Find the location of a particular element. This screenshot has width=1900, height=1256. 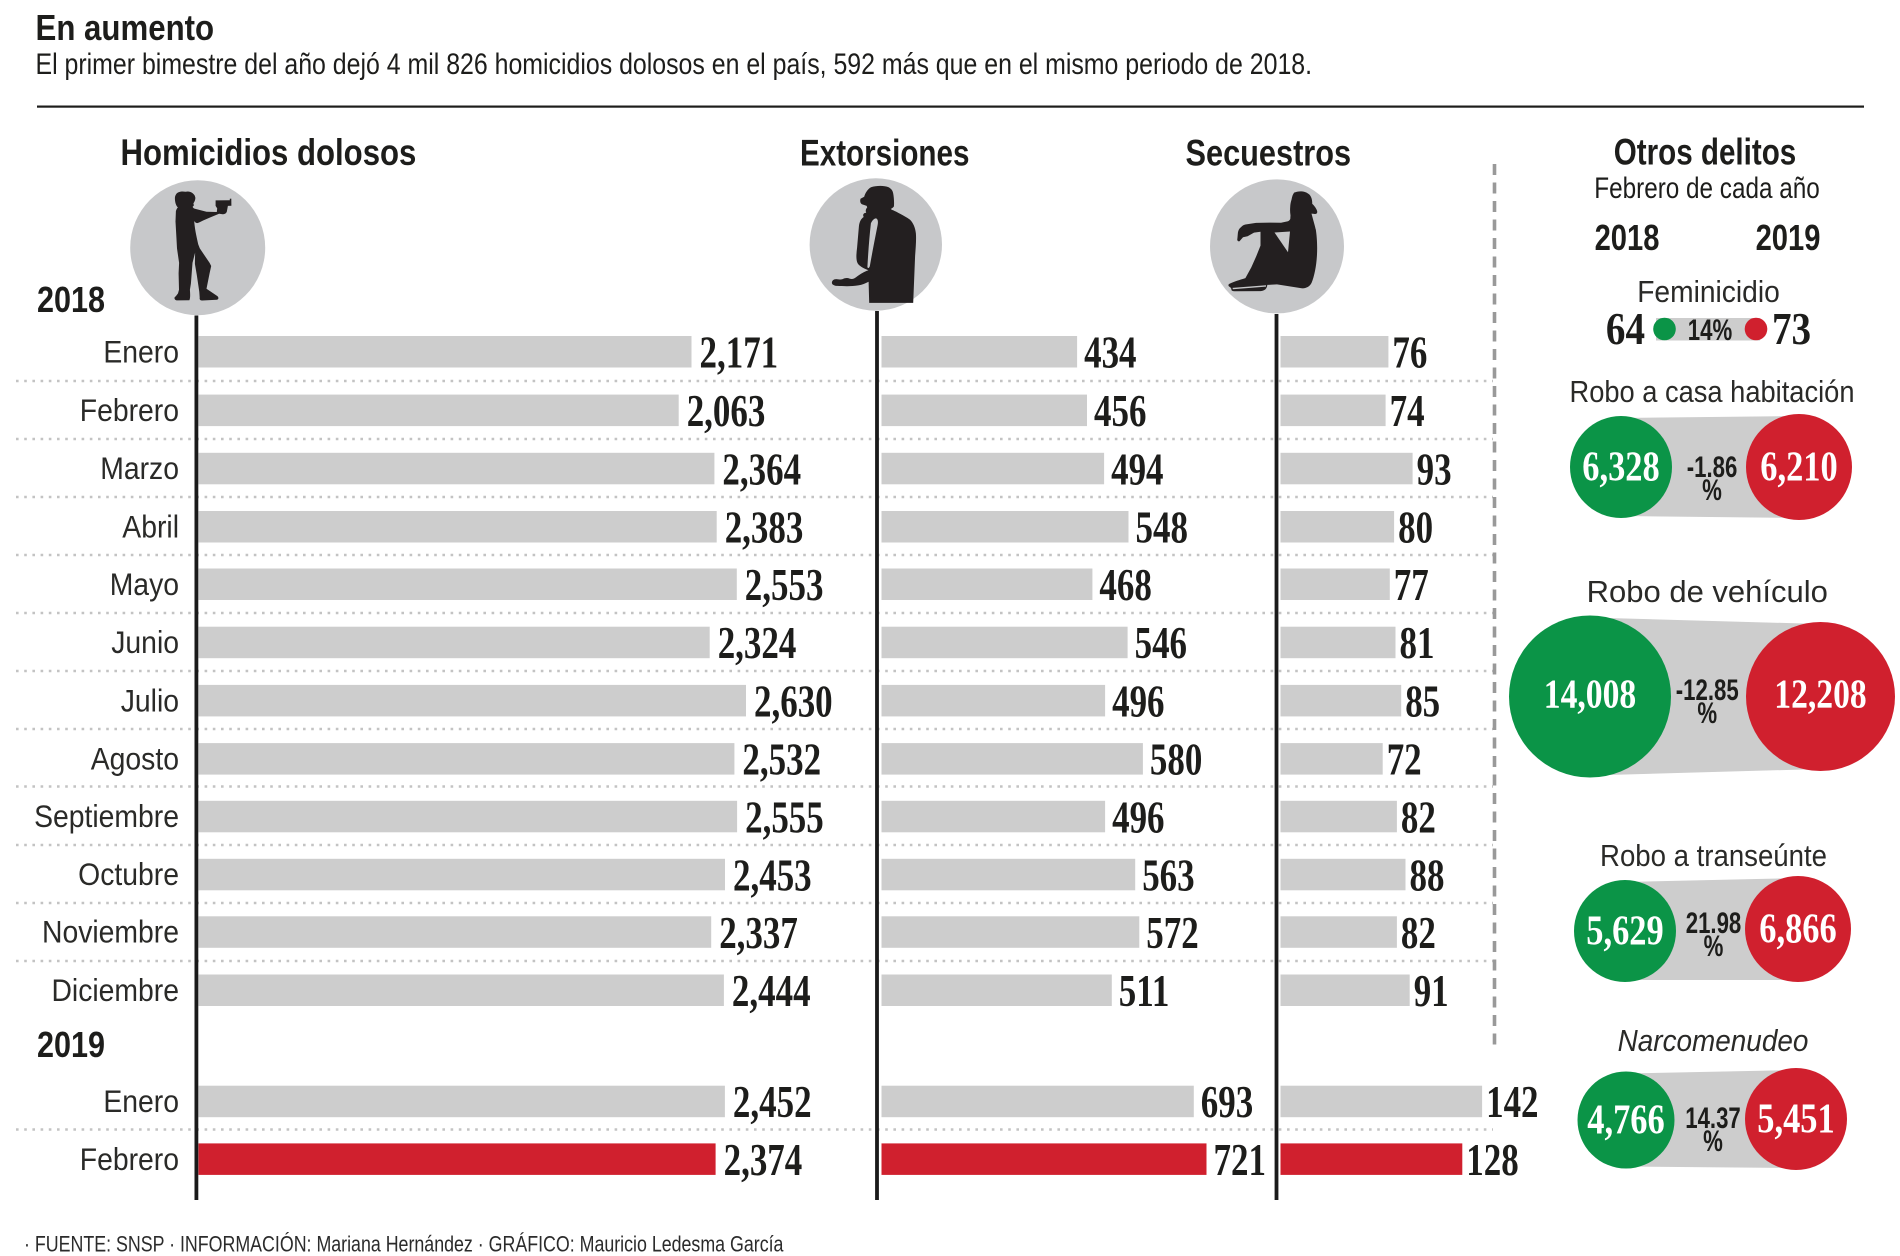

svg-text: 434 is located at coordinates (1110, 352).